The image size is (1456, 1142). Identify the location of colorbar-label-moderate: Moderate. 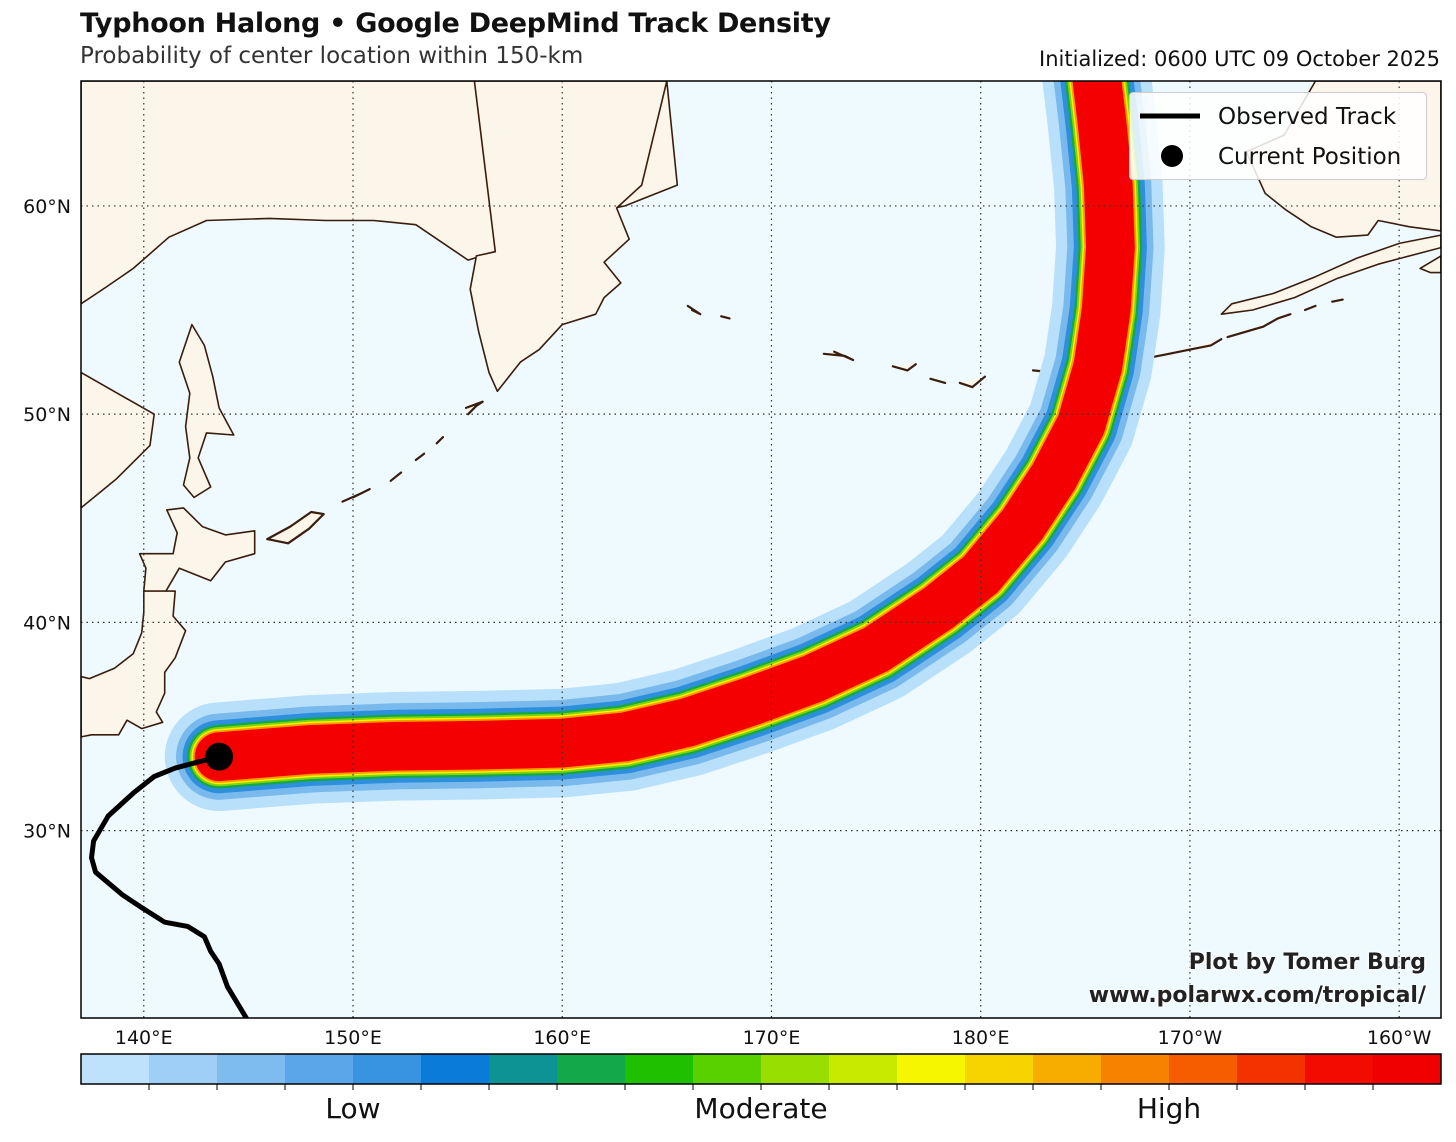
(761, 1108).